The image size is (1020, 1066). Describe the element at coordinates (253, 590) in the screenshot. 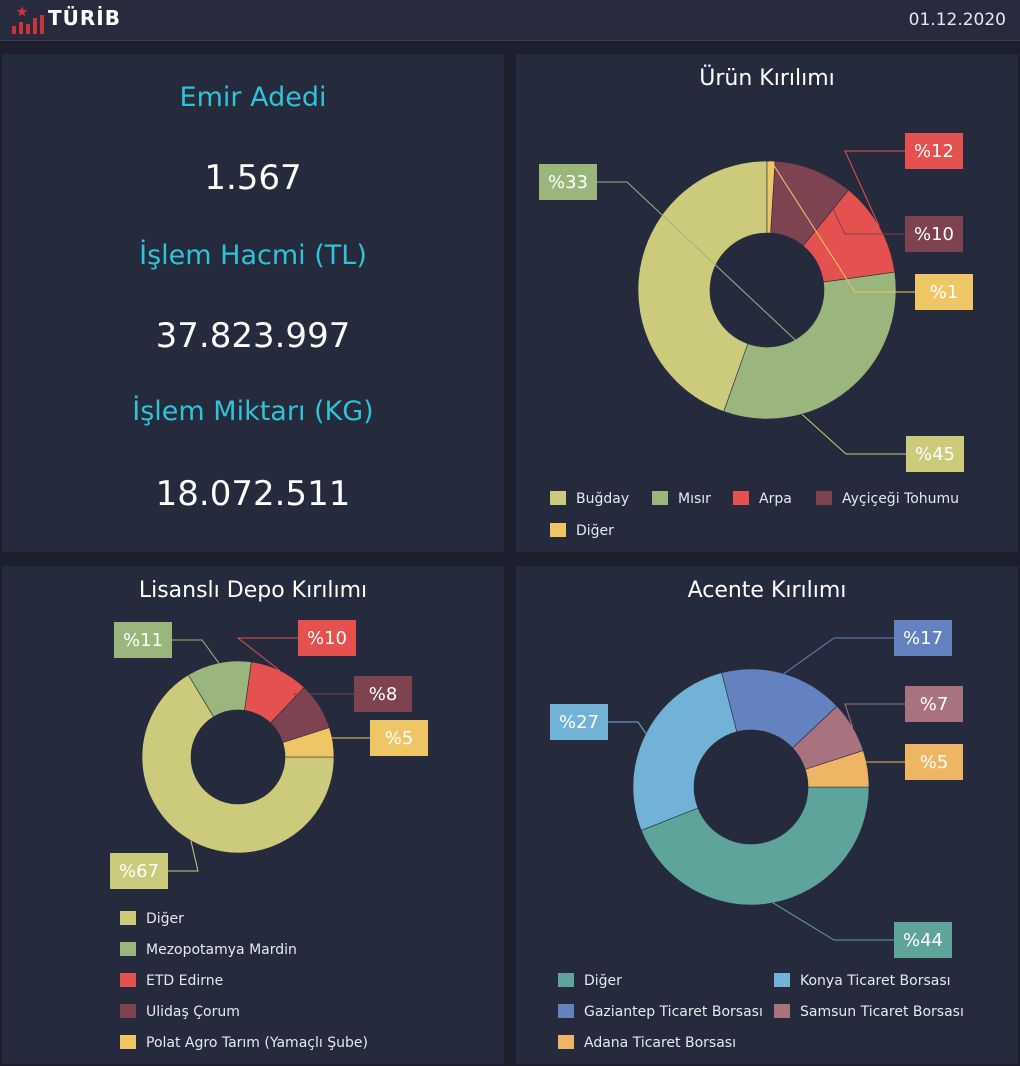

I see `chart-title: Lisanslı Depo Kırılımı` at that location.